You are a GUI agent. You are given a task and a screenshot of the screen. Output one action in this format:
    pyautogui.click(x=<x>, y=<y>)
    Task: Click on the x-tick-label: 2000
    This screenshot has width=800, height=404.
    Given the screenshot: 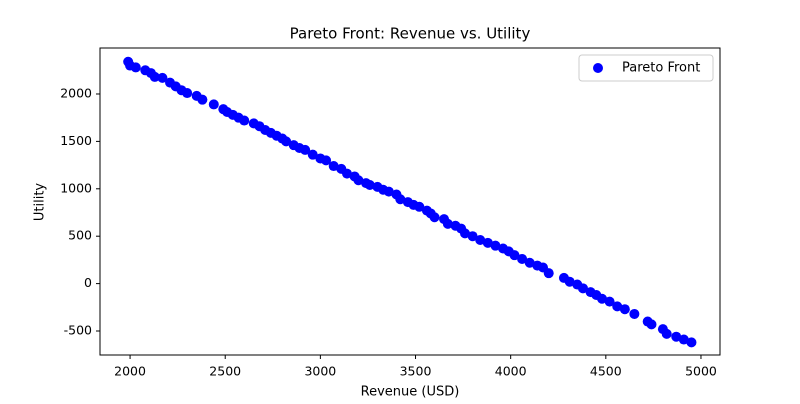 What is the action you would take?
    pyautogui.click(x=130, y=371)
    